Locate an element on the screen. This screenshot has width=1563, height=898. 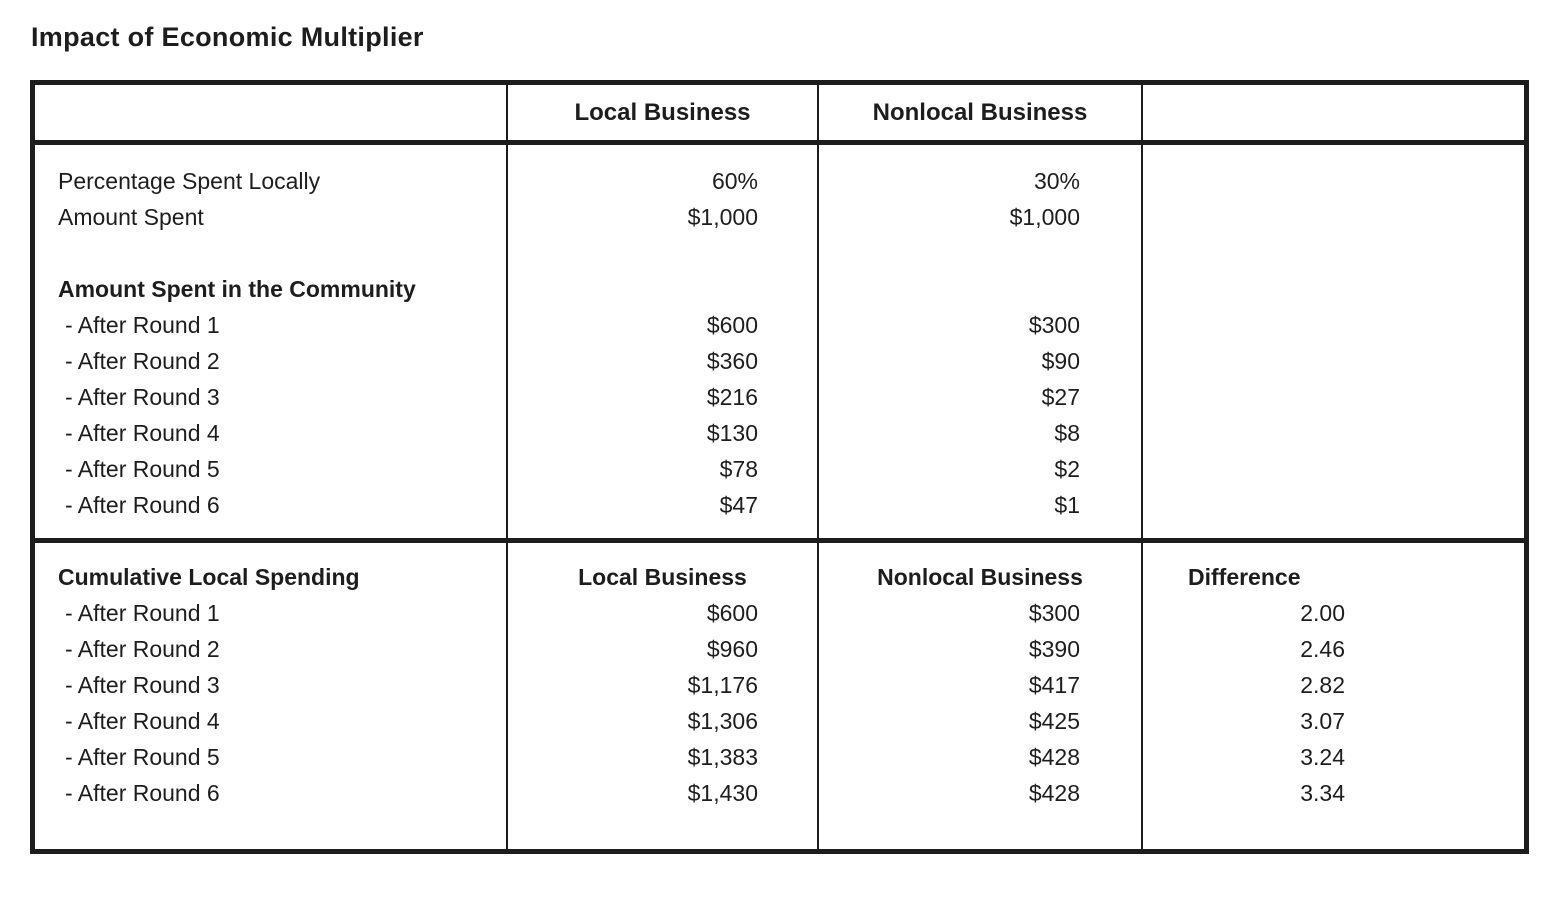
nonlocal-value: $417 is located at coordinates (1054, 685).